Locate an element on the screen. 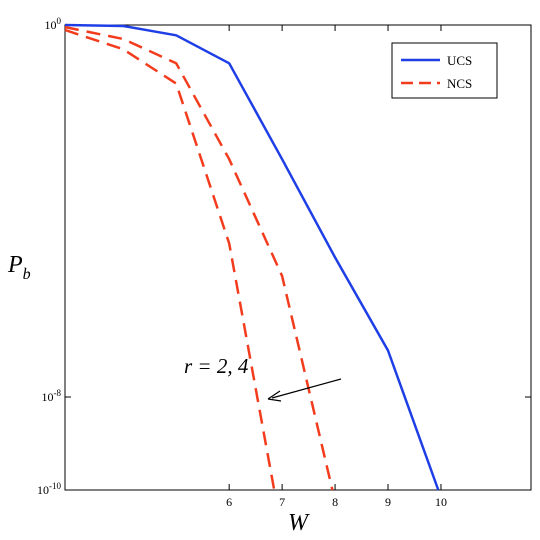 This screenshot has height=540, width=540. x-tick-labels: 6 7 8 9 10 is located at coordinates (336, 502).